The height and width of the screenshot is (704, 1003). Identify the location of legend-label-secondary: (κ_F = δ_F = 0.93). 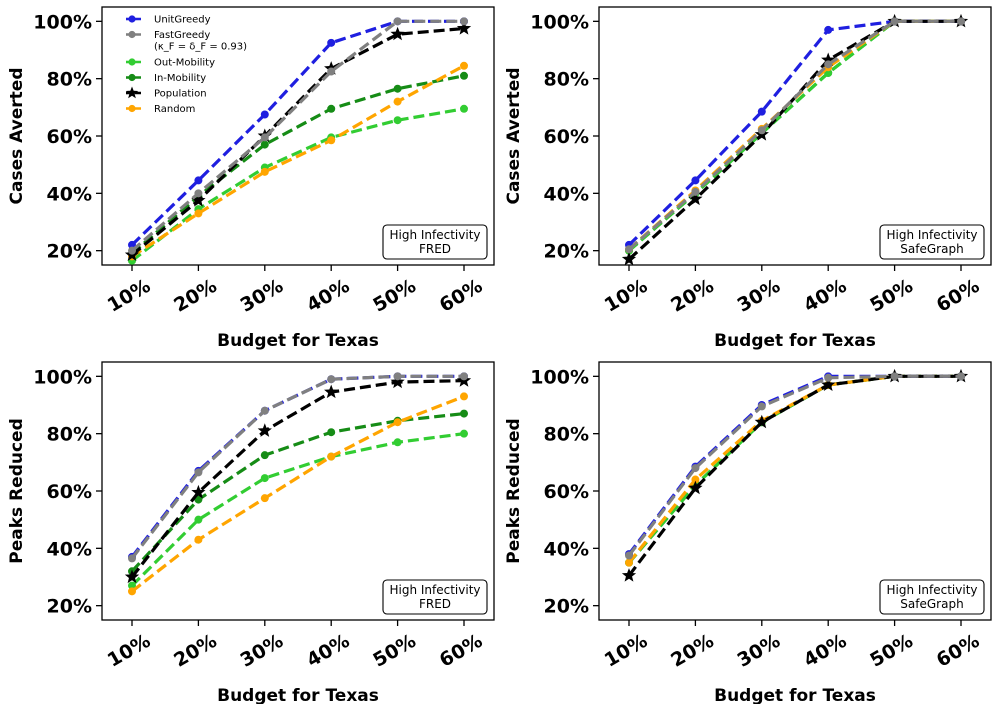
(200, 47).